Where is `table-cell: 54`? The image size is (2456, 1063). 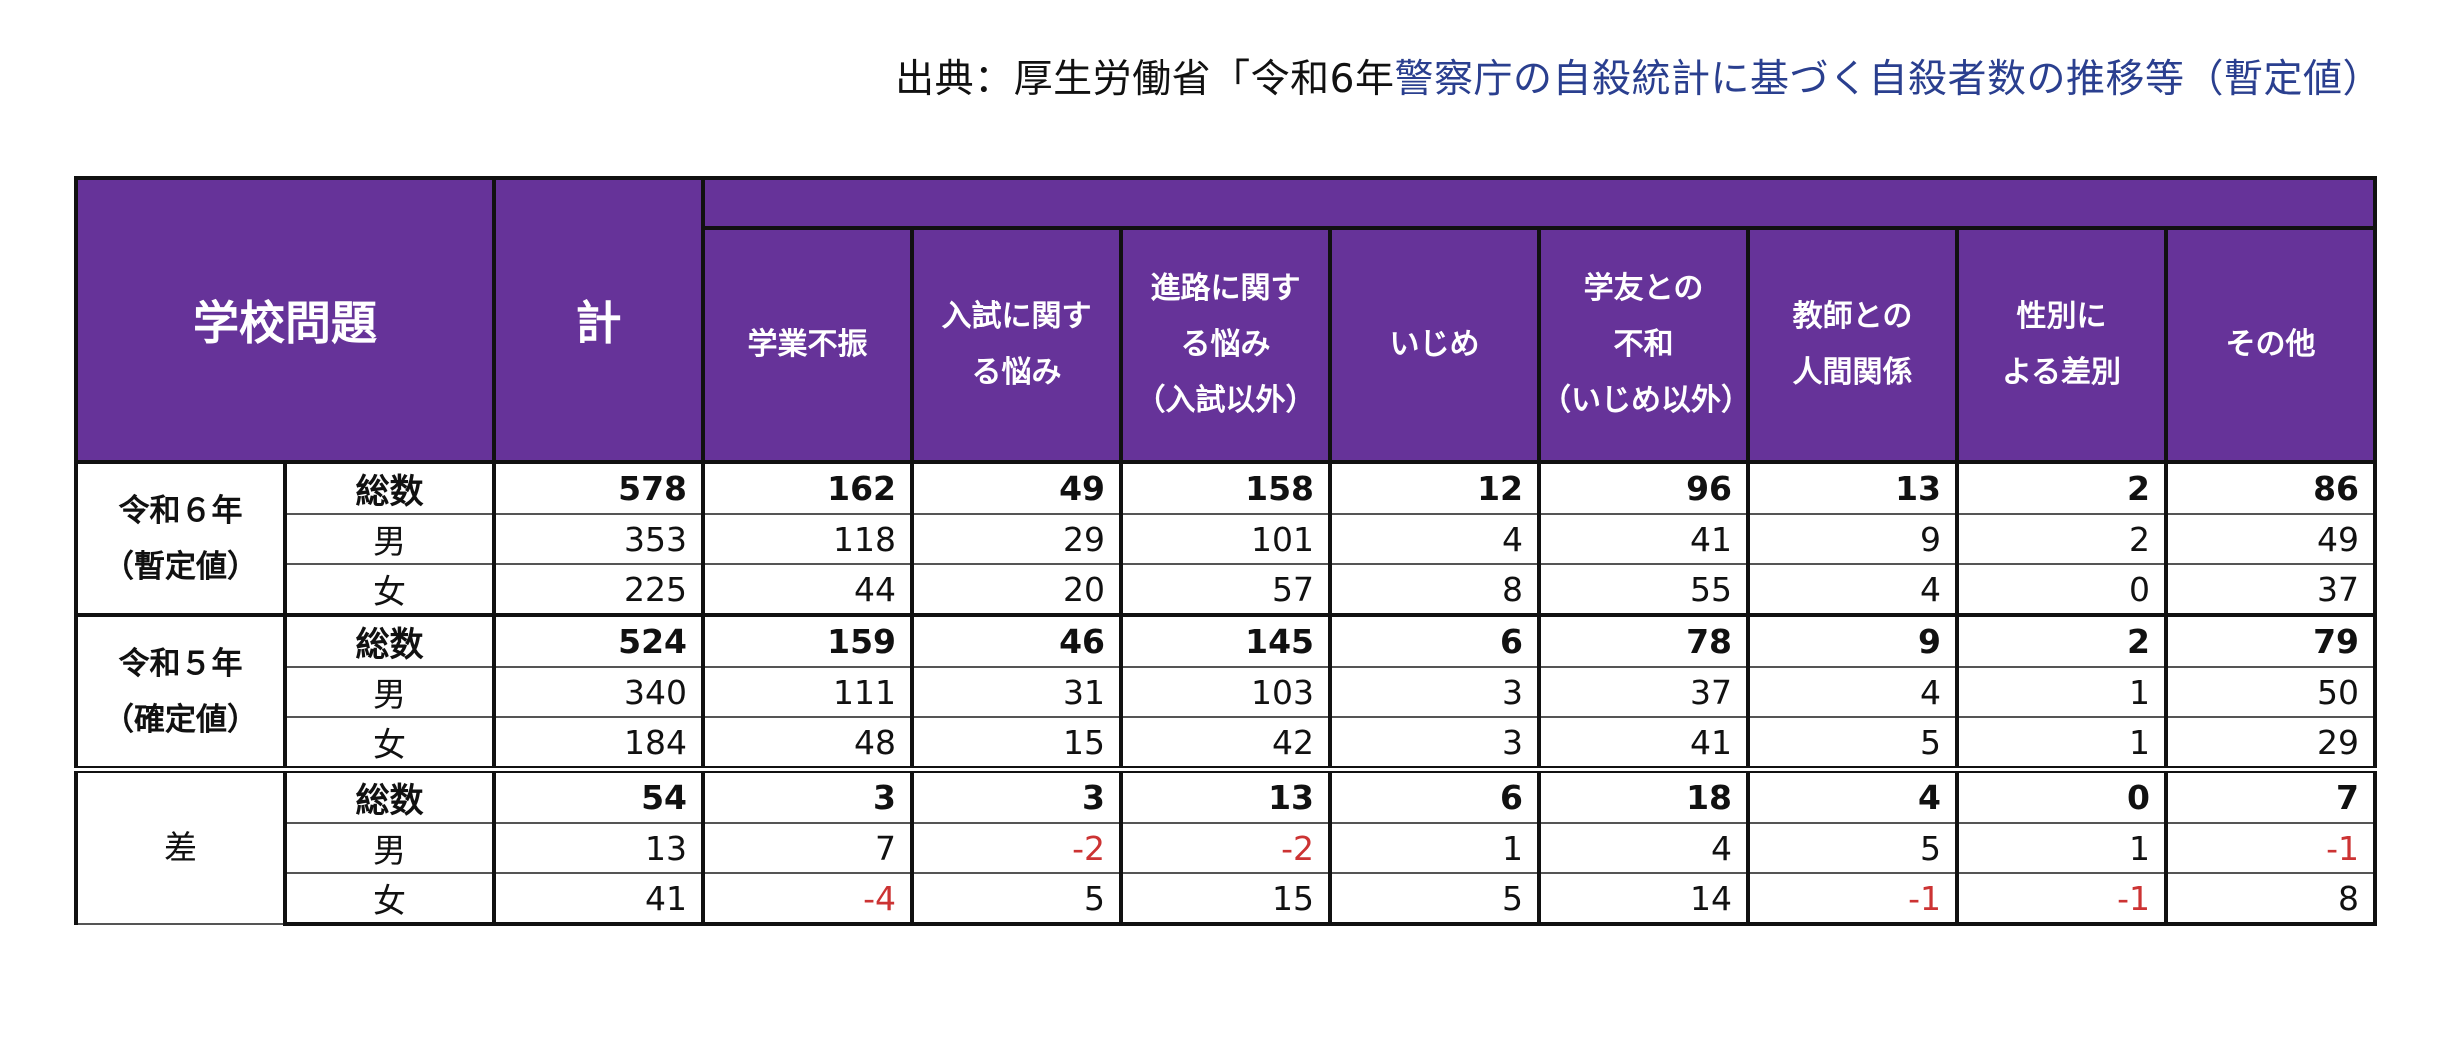 table-cell: 54 is located at coordinates (598, 795).